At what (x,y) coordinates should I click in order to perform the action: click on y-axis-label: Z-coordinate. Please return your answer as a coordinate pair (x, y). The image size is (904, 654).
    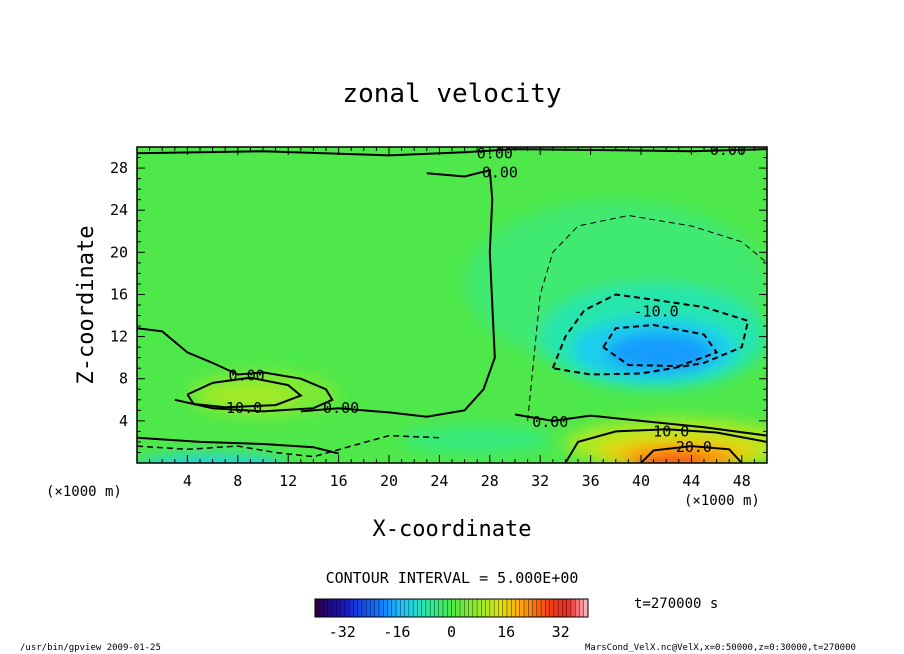
    Looking at the image, I should click on (86, 305).